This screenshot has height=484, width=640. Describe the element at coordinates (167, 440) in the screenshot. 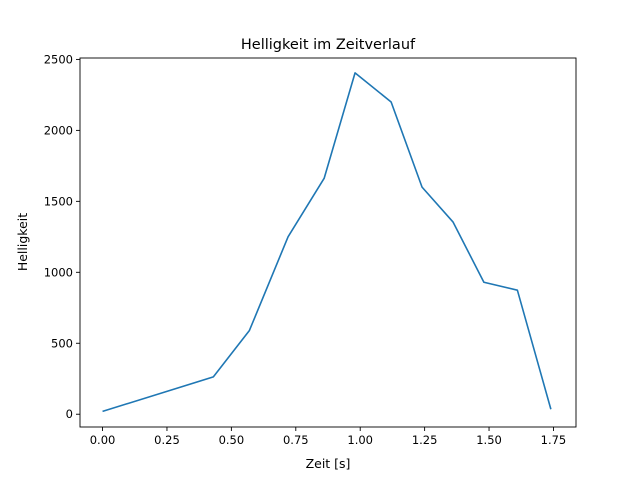

I see `x-tick-label: 0.25` at that location.